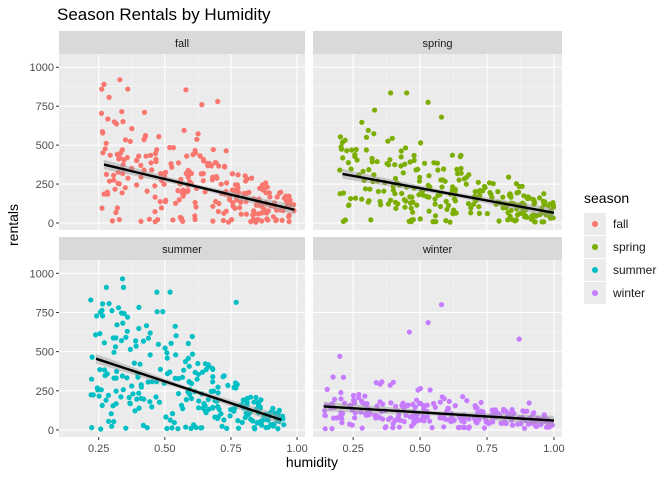  Describe the element at coordinates (42, 274) in the screenshot. I see `y-tick-label: 1000` at that location.